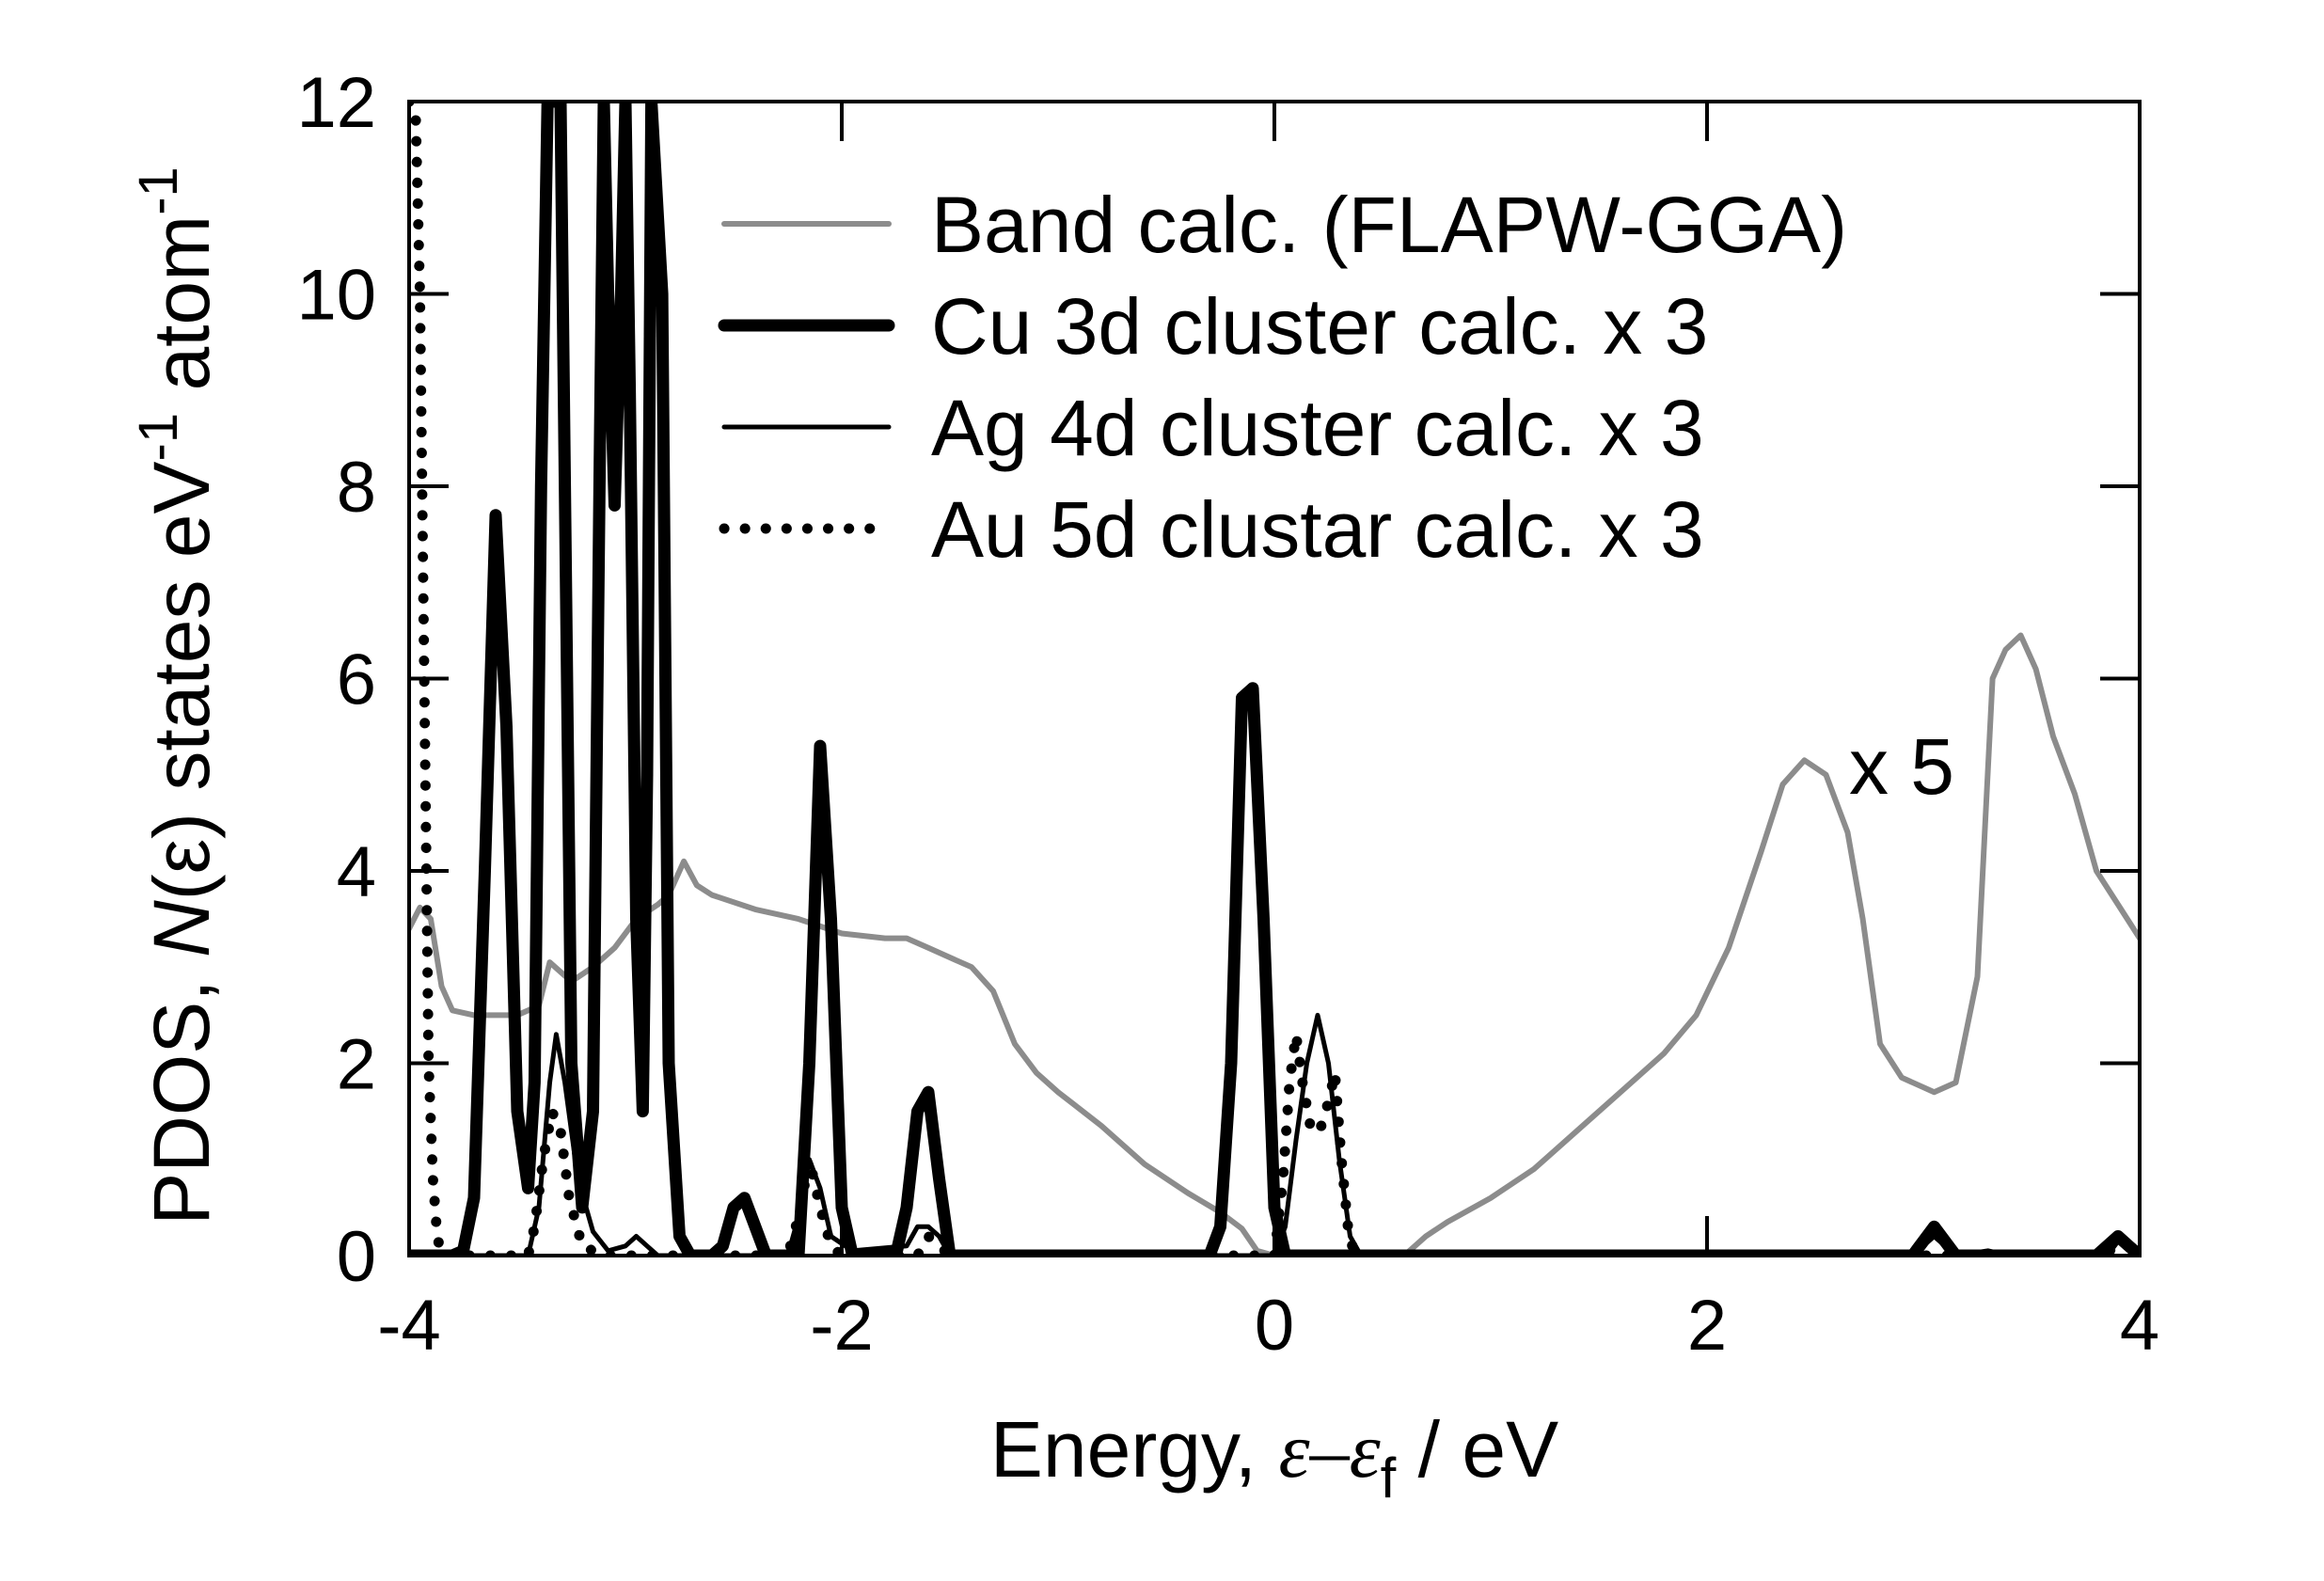  What do you see at coordinates (1274, 1326) in the screenshot?
I see `x-tick-label: 0` at bounding box center [1274, 1326].